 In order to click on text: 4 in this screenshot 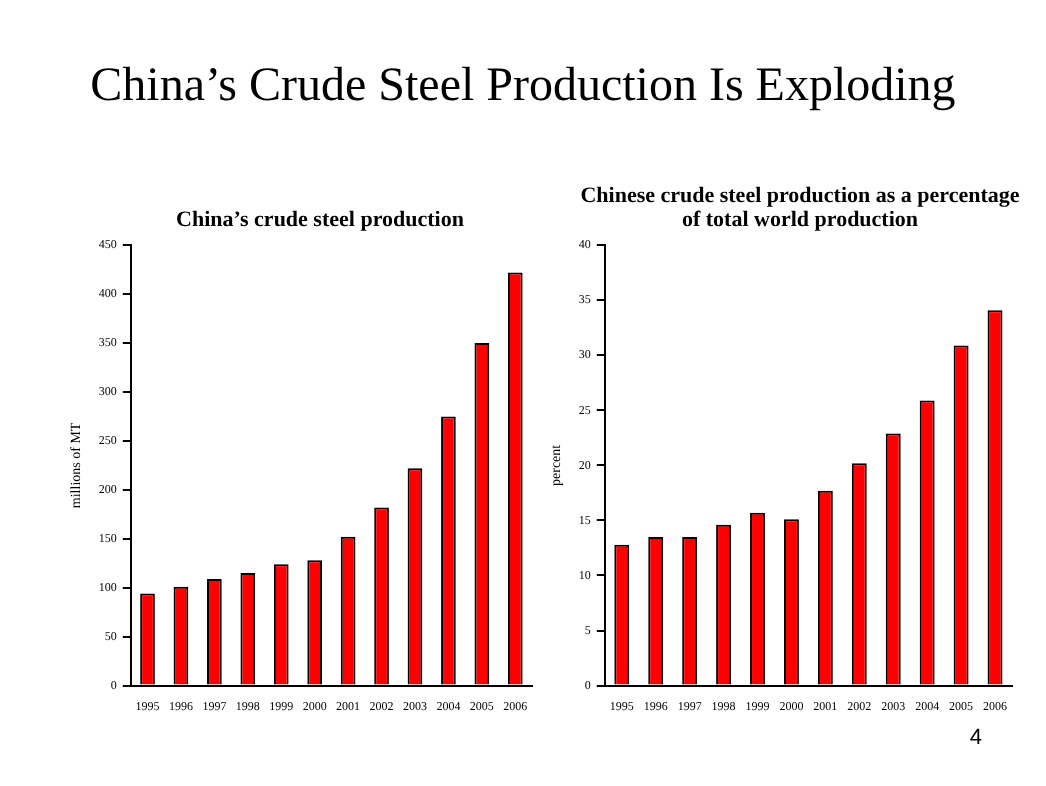, I will do `click(975, 738)`.